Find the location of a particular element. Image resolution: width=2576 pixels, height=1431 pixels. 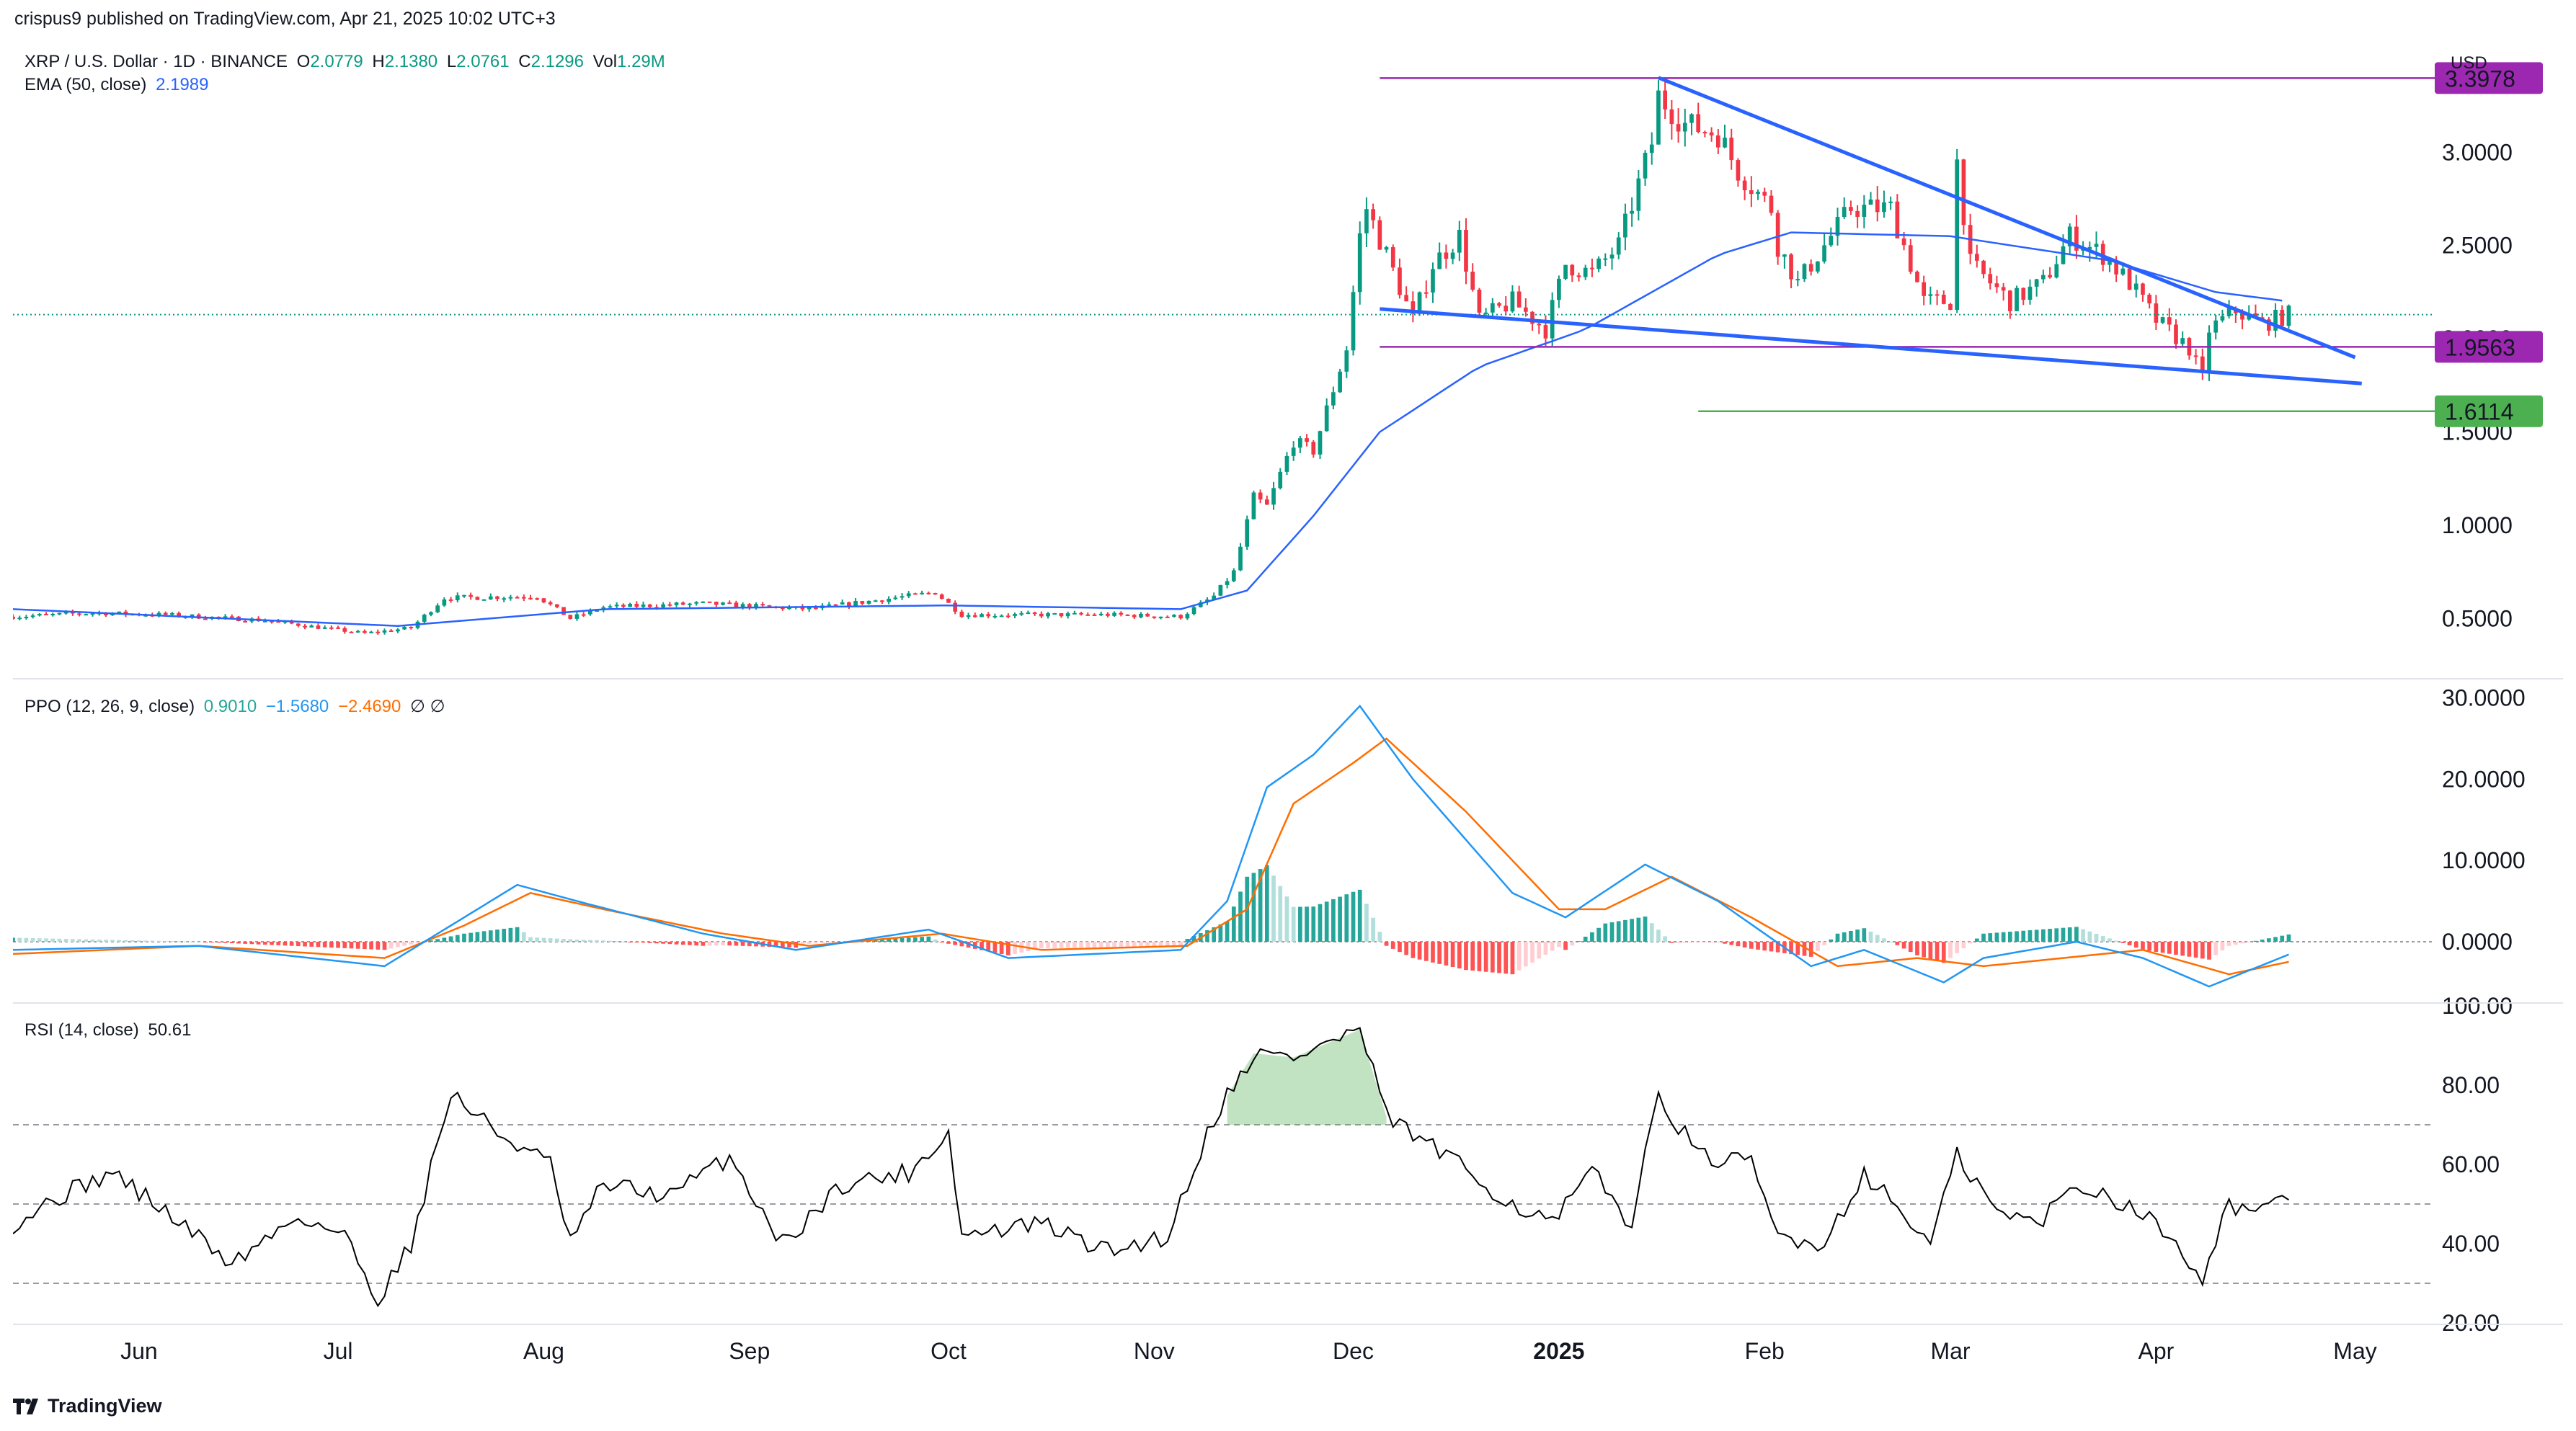

time-axis-label: Jul is located at coordinates (338, 1351).